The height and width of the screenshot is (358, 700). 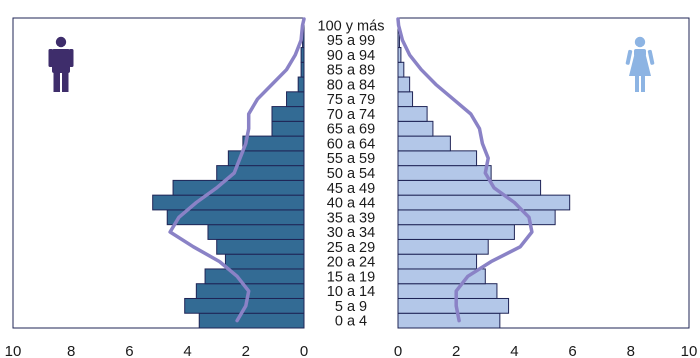 What do you see at coordinates (351, 115) in the screenshot?
I see `age-group-label: 70 a 74` at bounding box center [351, 115].